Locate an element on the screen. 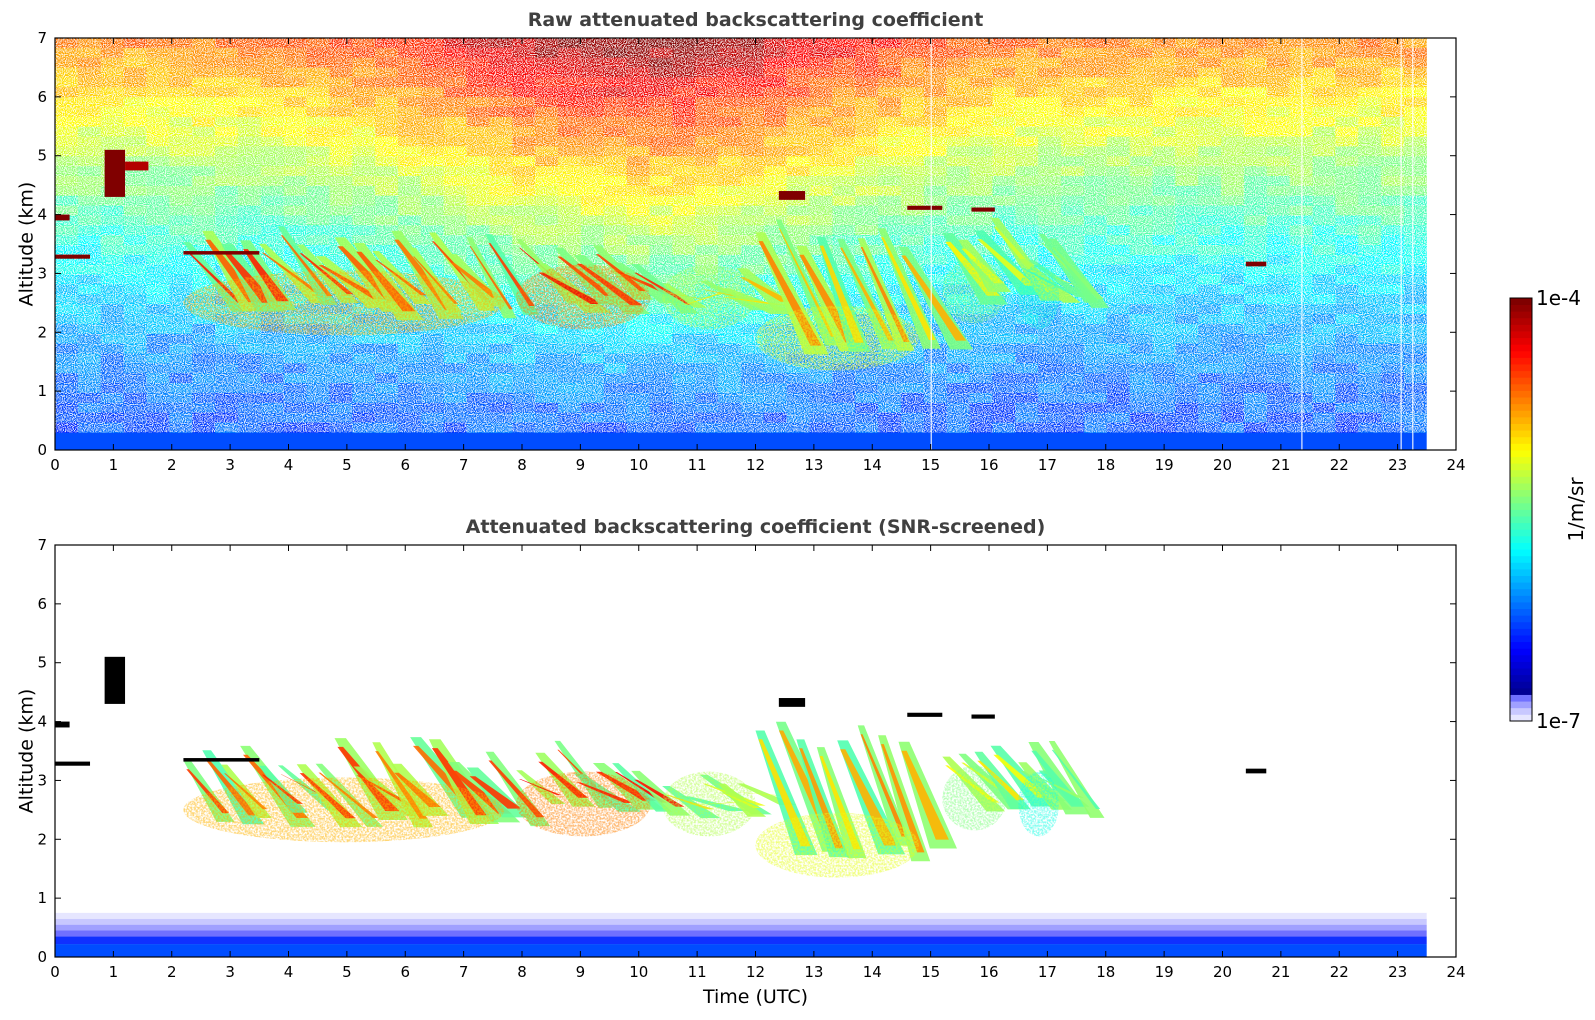 Image resolution: width=1595 pixels, height=1020 pixels. x-tick-label: 22 is located at coordinates (1339, 972).